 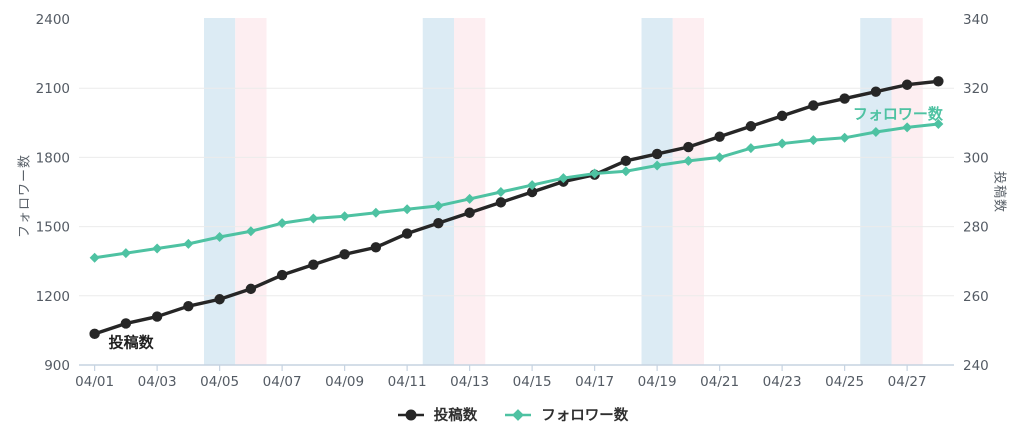 I want to click on x-tick-label: 04/13, so click(x=469, y=382).